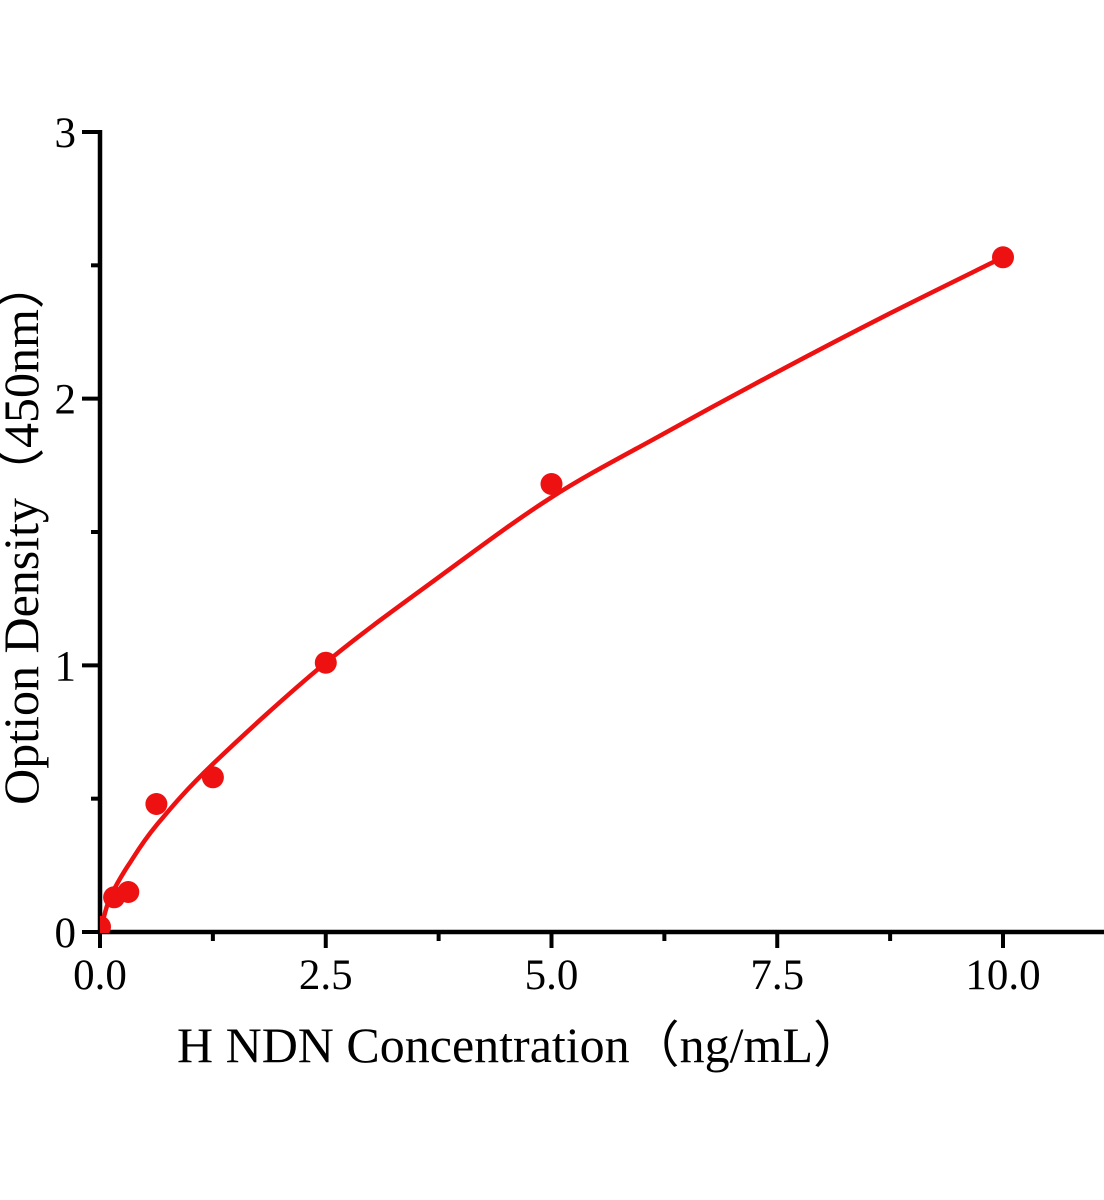  What do you see at coordinates (66, 400) in the screenshot?
I see `y-tick-label: 2` at bounding box center [66, 400].